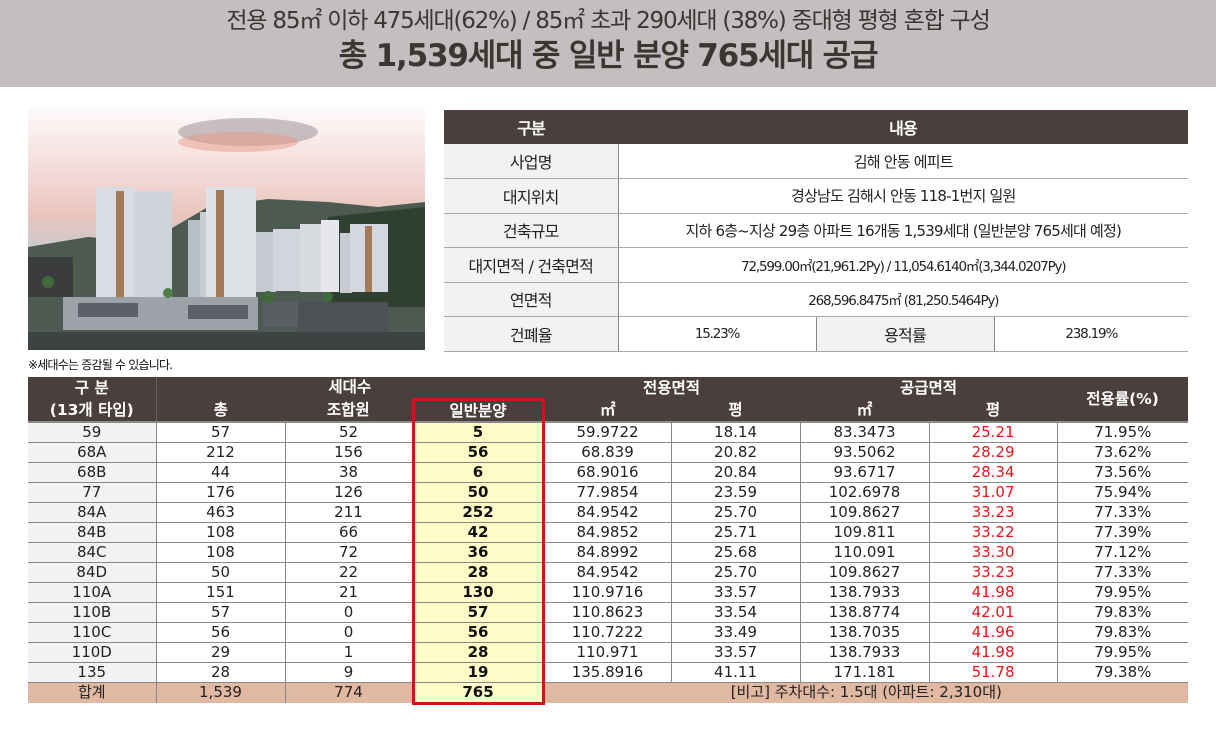 The image size is (1216, 743). Describe the element at coordinates (607, 672) in the screenshot. I see `cell-exclusive-sqm: 135.8916` at that location.